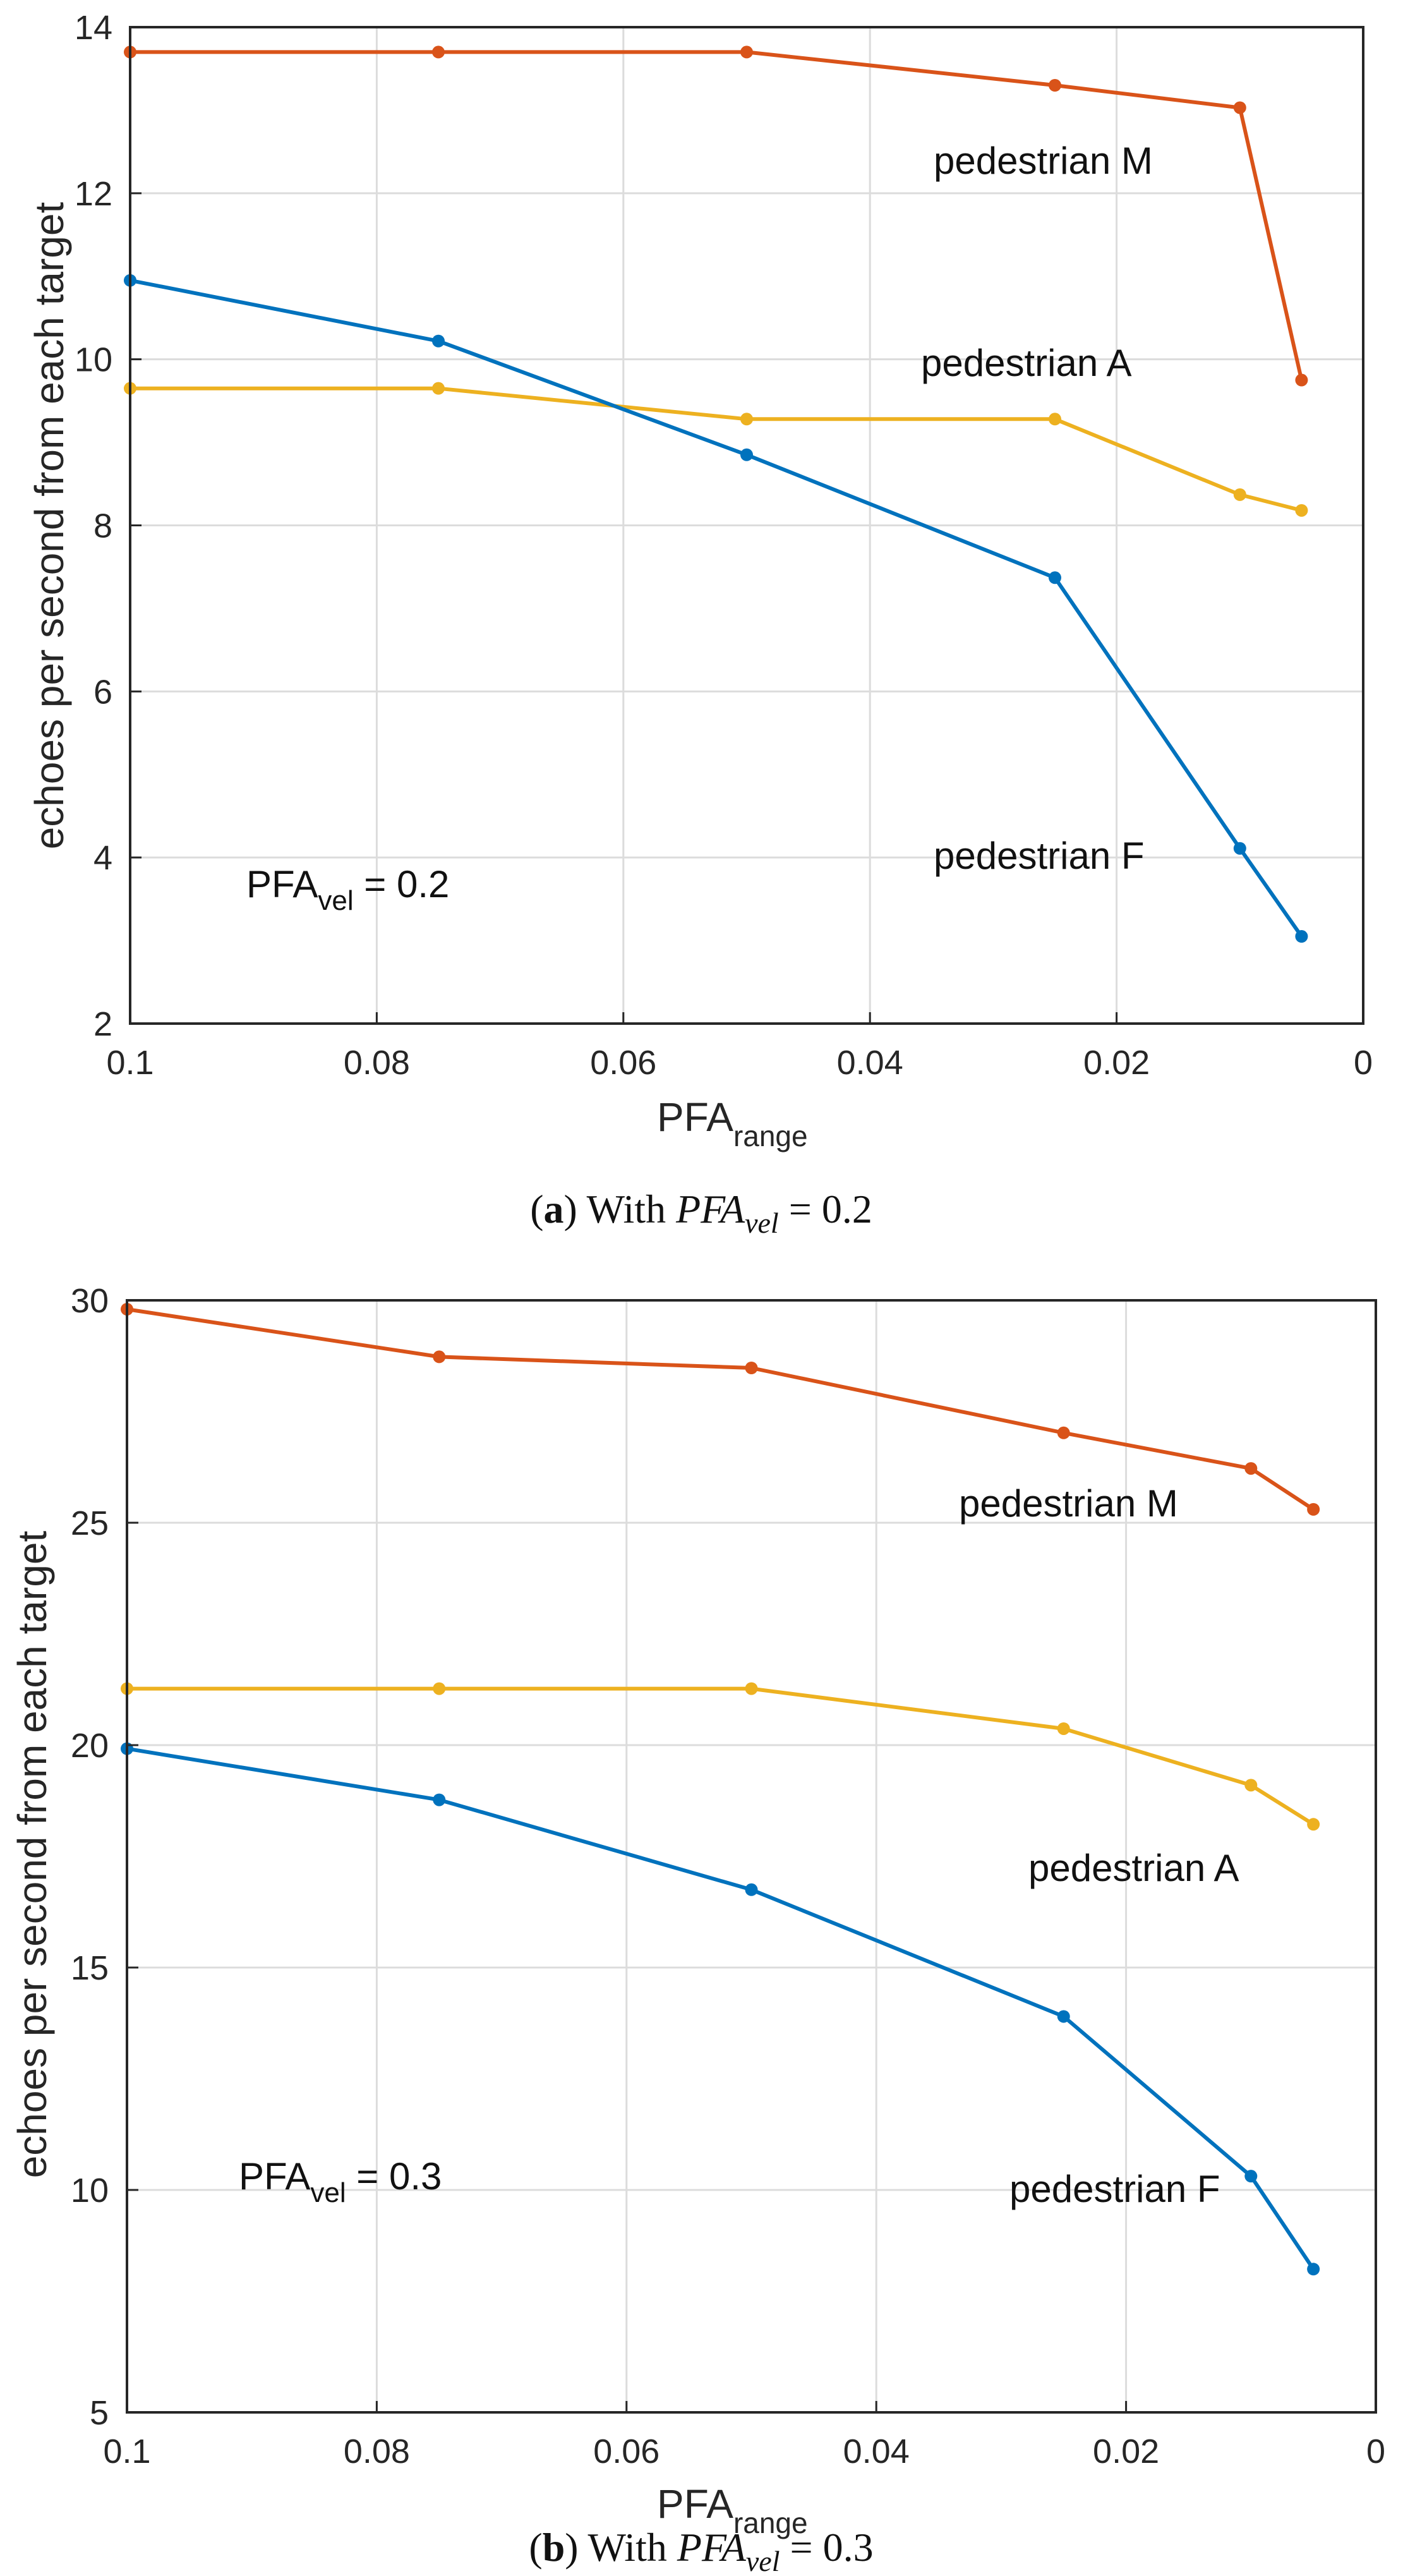  What do you see at coordinates (90, 1301) in the screenshot?
I see `y-tick-label: 30` at bounding box center [90, 1301].